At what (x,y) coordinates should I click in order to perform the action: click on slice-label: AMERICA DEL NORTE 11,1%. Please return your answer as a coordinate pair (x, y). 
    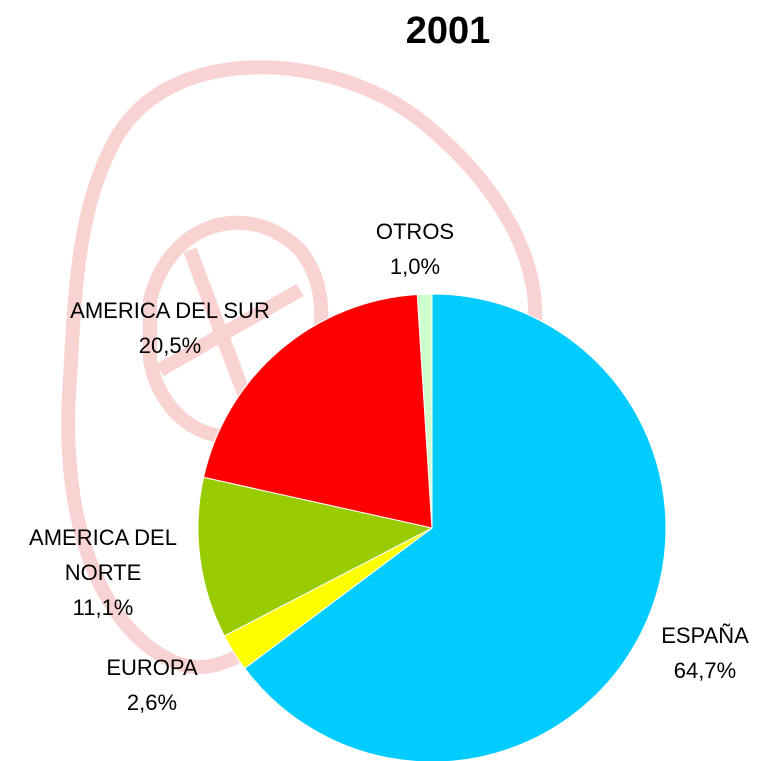
    Looking at the image, I should click on (103, 572).